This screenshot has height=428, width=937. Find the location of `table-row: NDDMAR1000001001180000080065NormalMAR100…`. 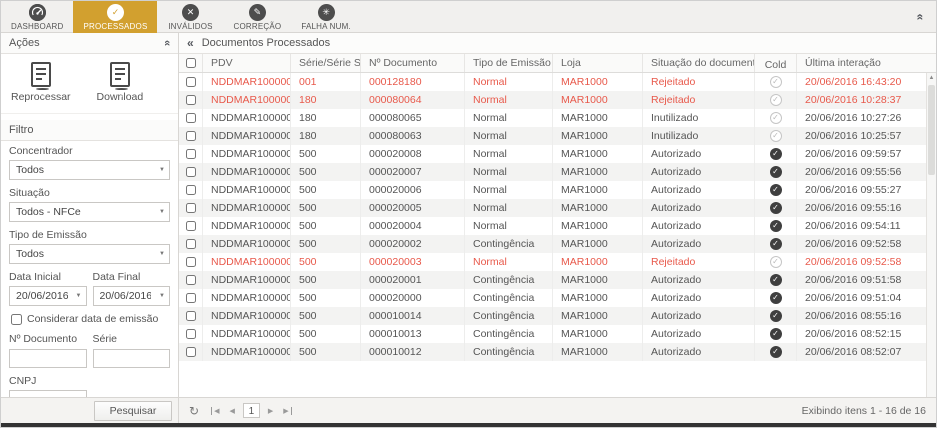

table-row: NDDMAR1000001001180000080065NormalMAR100… is located at coordinates (552, 118).